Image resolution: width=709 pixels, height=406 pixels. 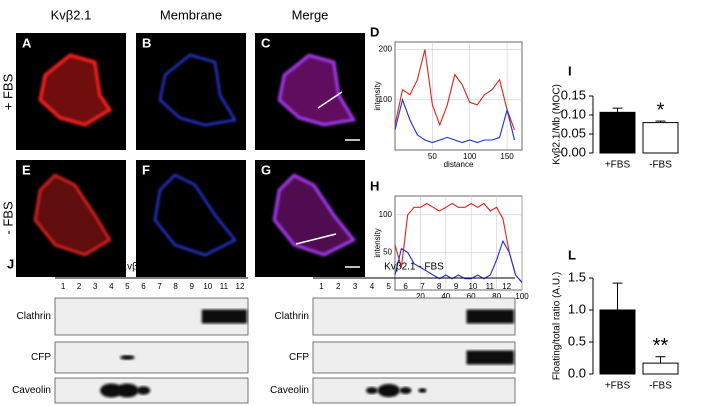 I want to click on row-label: - FBS, so click(x=7, y=218).